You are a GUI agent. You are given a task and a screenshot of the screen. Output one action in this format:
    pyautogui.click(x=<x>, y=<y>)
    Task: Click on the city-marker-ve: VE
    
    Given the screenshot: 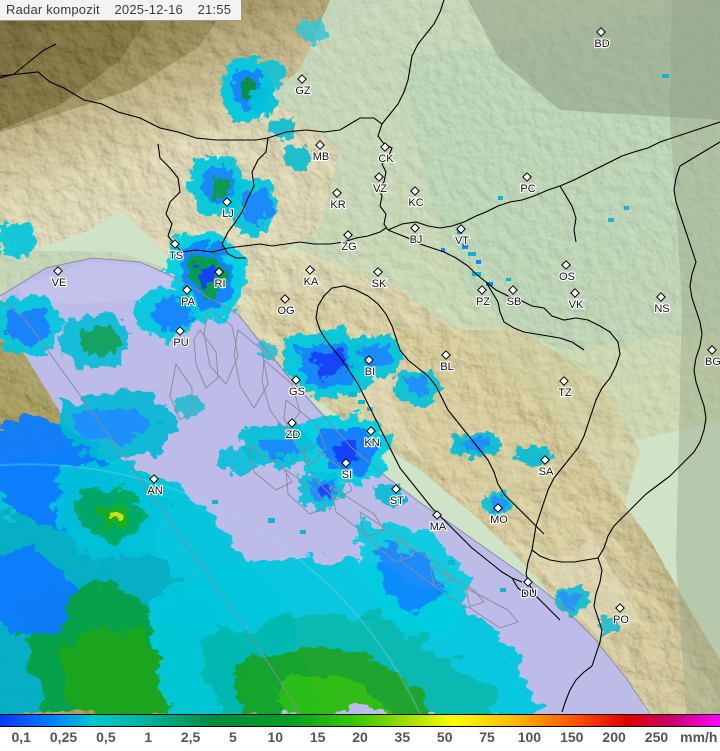 What is the action you would take?
    pyautogui.click(x=59, y=278)
    